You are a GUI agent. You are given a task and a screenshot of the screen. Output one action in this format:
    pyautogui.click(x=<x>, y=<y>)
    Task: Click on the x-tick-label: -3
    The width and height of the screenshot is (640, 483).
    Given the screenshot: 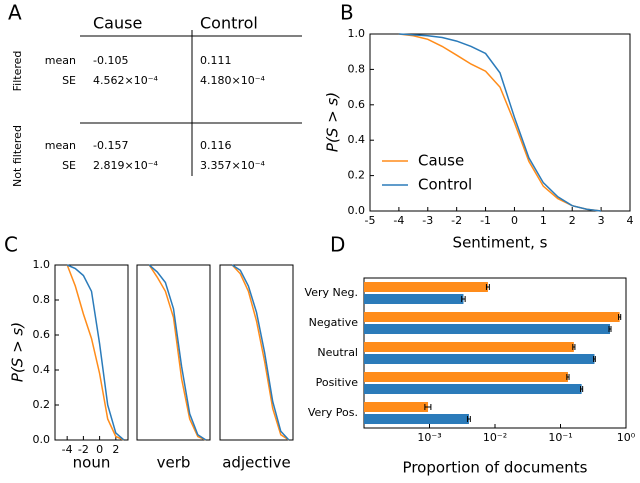 What is the action you would take?
    pyautogui.click(x=427, y=220)
    